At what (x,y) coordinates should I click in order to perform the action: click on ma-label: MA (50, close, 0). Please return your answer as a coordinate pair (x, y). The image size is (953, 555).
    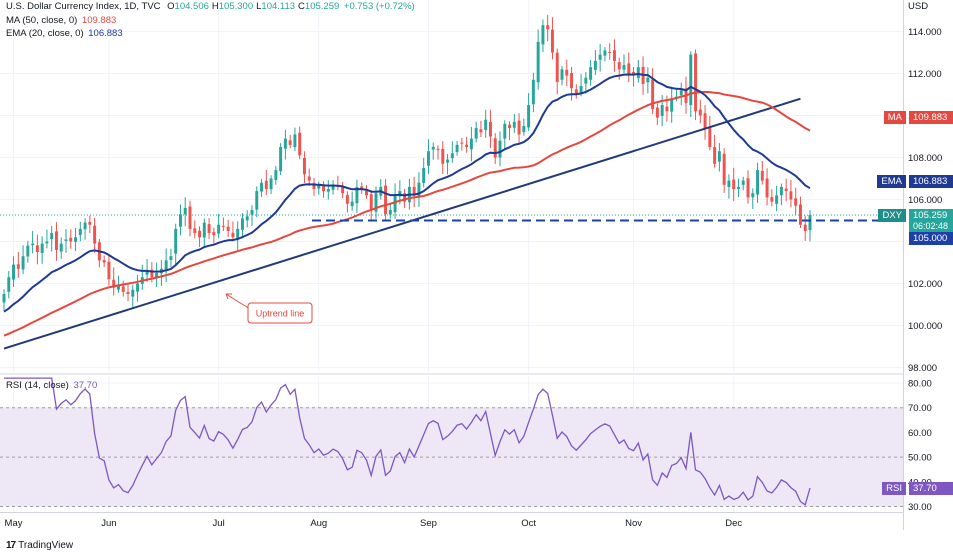
    Looking at the image, I should click on (42, 20).